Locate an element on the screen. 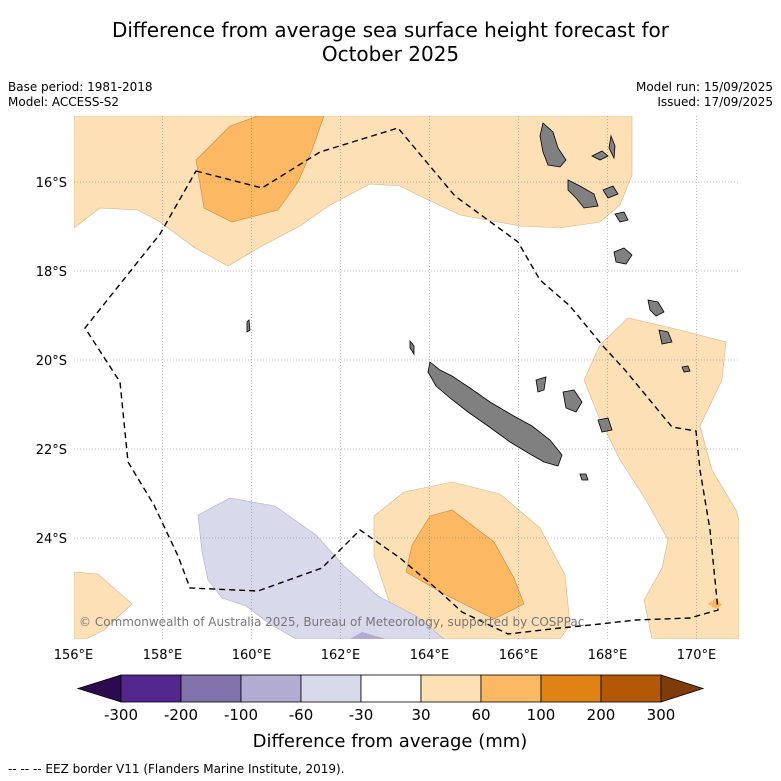 The image size is (781, 781). latitude-label: 20°S is located at coordinates (51, 361).